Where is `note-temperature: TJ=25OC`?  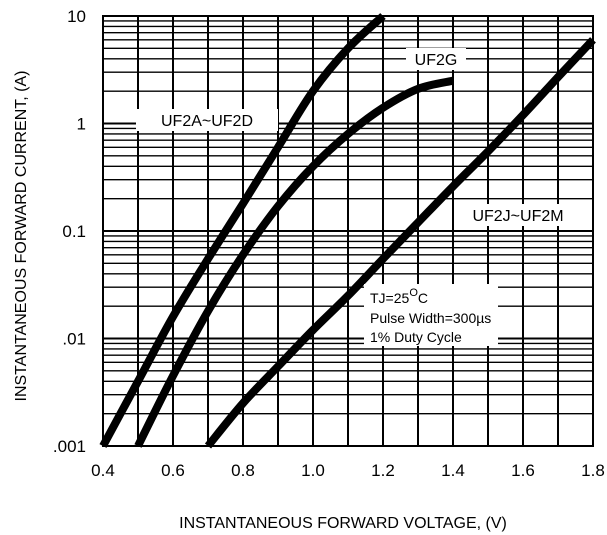
note-temperature: TJ=25OC is located at coordinates (399, 296).